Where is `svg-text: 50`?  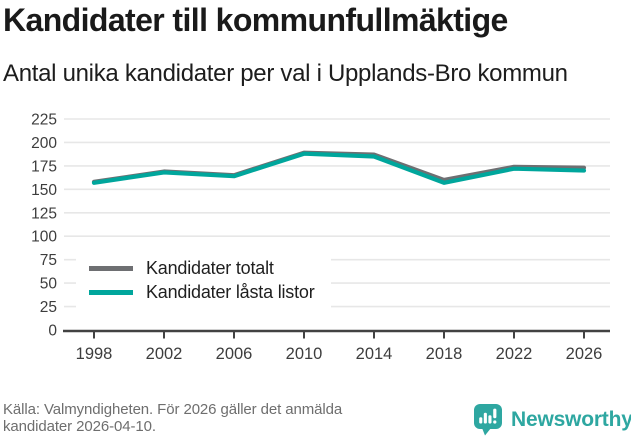
svg-text: 50 is located at coordinates (49, 284).